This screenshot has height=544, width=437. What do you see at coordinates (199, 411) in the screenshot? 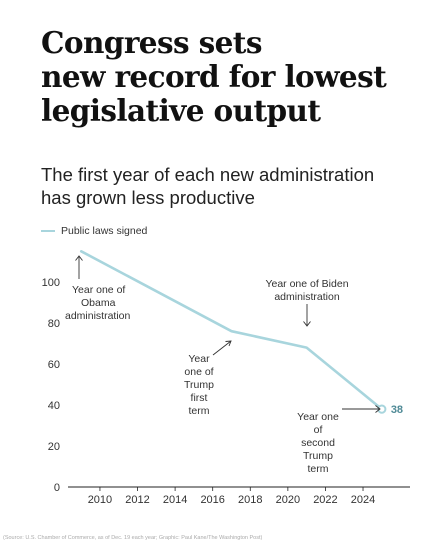
I see `annotation-trump-first-line-5: term` at bounding box center [199, 411].